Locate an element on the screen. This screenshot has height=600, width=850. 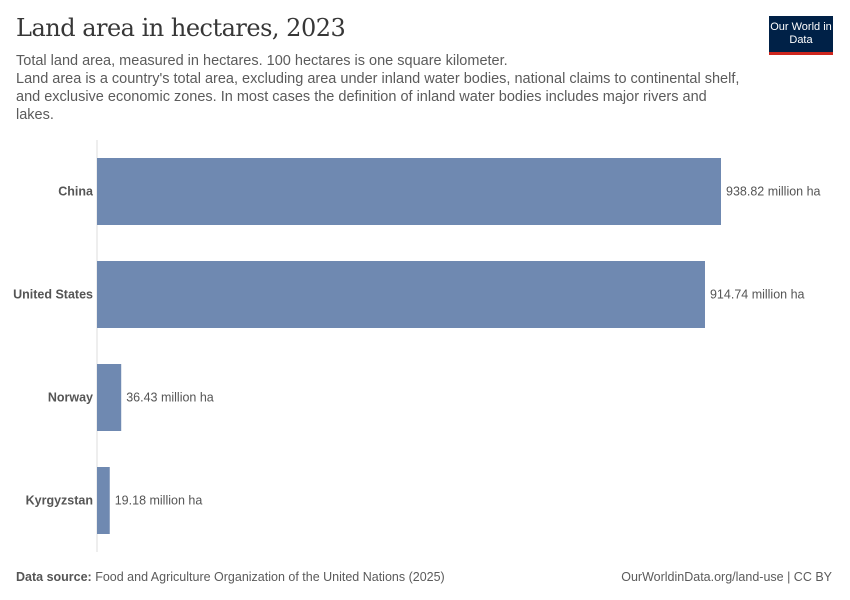
bar-china is located at coordinates (409, 191).